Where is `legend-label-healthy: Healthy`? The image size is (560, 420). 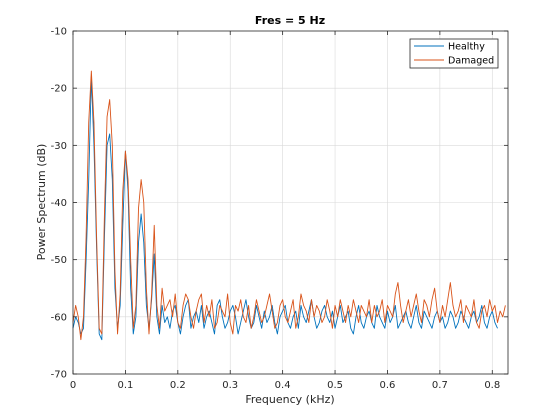 legend-label-healthy: Healthy is located at coordinates (466, 47).